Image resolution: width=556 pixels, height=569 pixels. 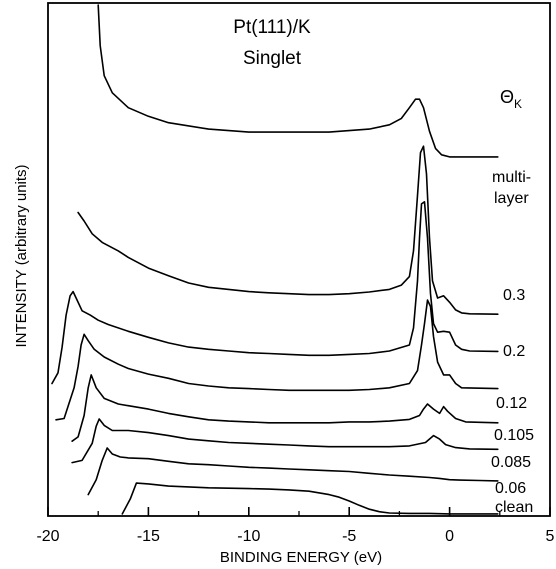 What do you see at coordinates (507, 97) in the screenshot?
I see `legend-title-symbol: Θ` at bounding box center [507, 97].